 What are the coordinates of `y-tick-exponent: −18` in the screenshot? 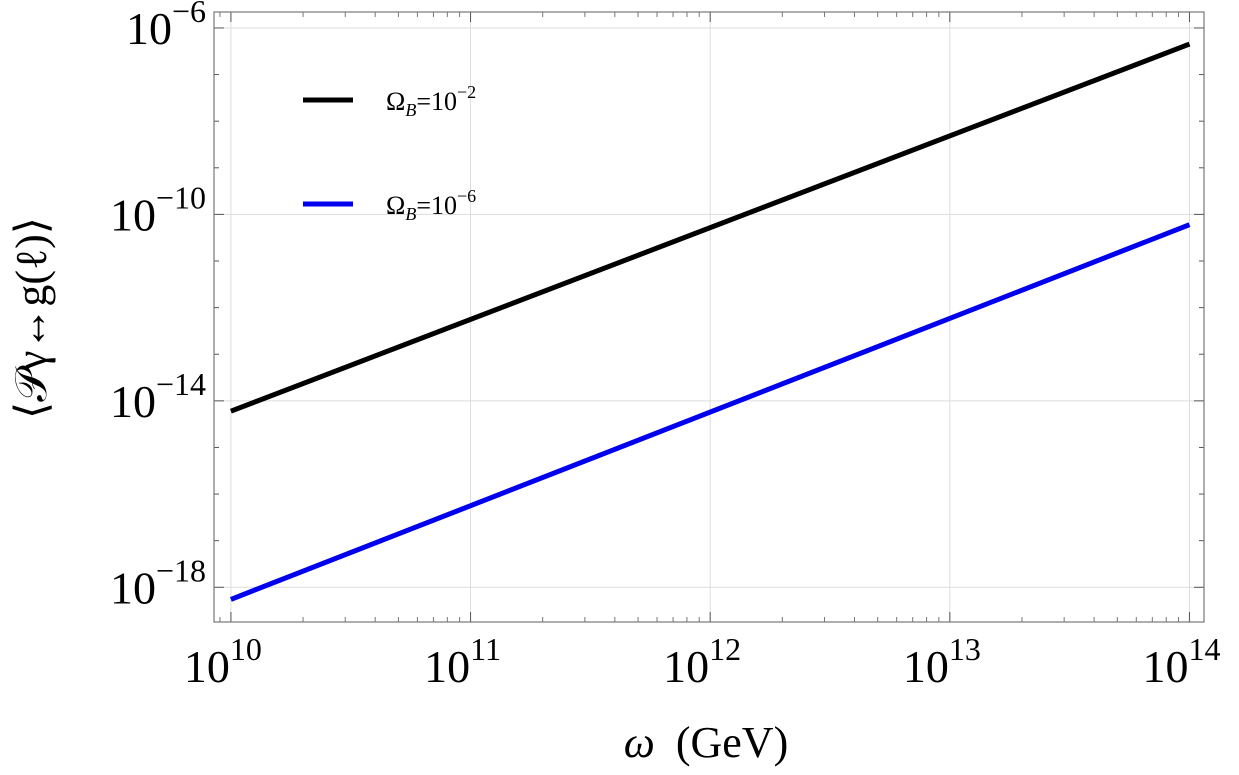 It's located at (181, 570).